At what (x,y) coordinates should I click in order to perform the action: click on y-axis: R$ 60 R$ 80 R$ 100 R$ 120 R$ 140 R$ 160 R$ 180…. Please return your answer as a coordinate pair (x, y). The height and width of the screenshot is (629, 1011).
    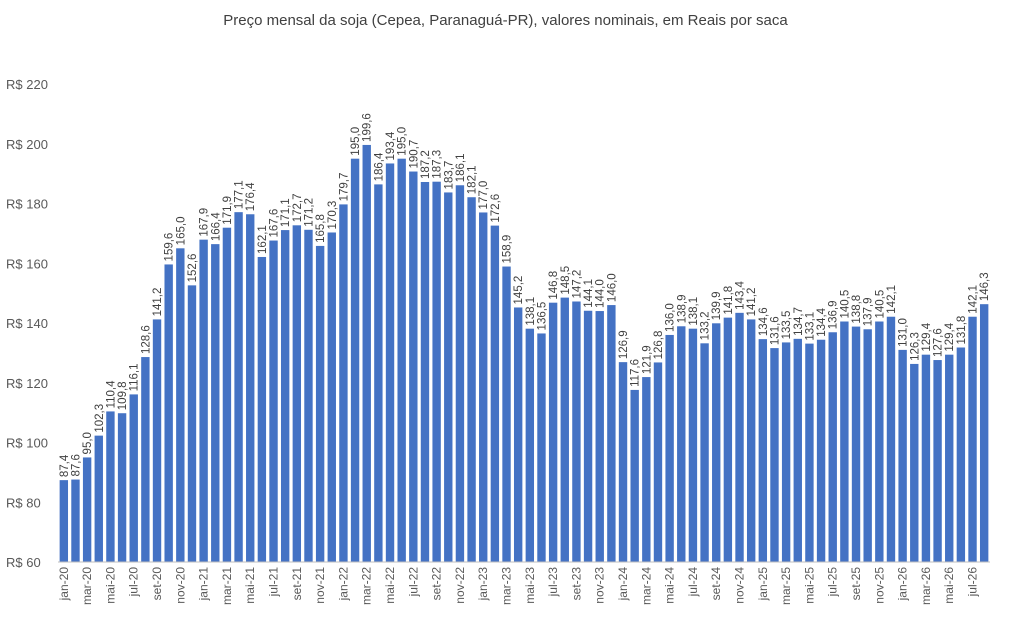
    Looking at the image, I should click on (27, 323).